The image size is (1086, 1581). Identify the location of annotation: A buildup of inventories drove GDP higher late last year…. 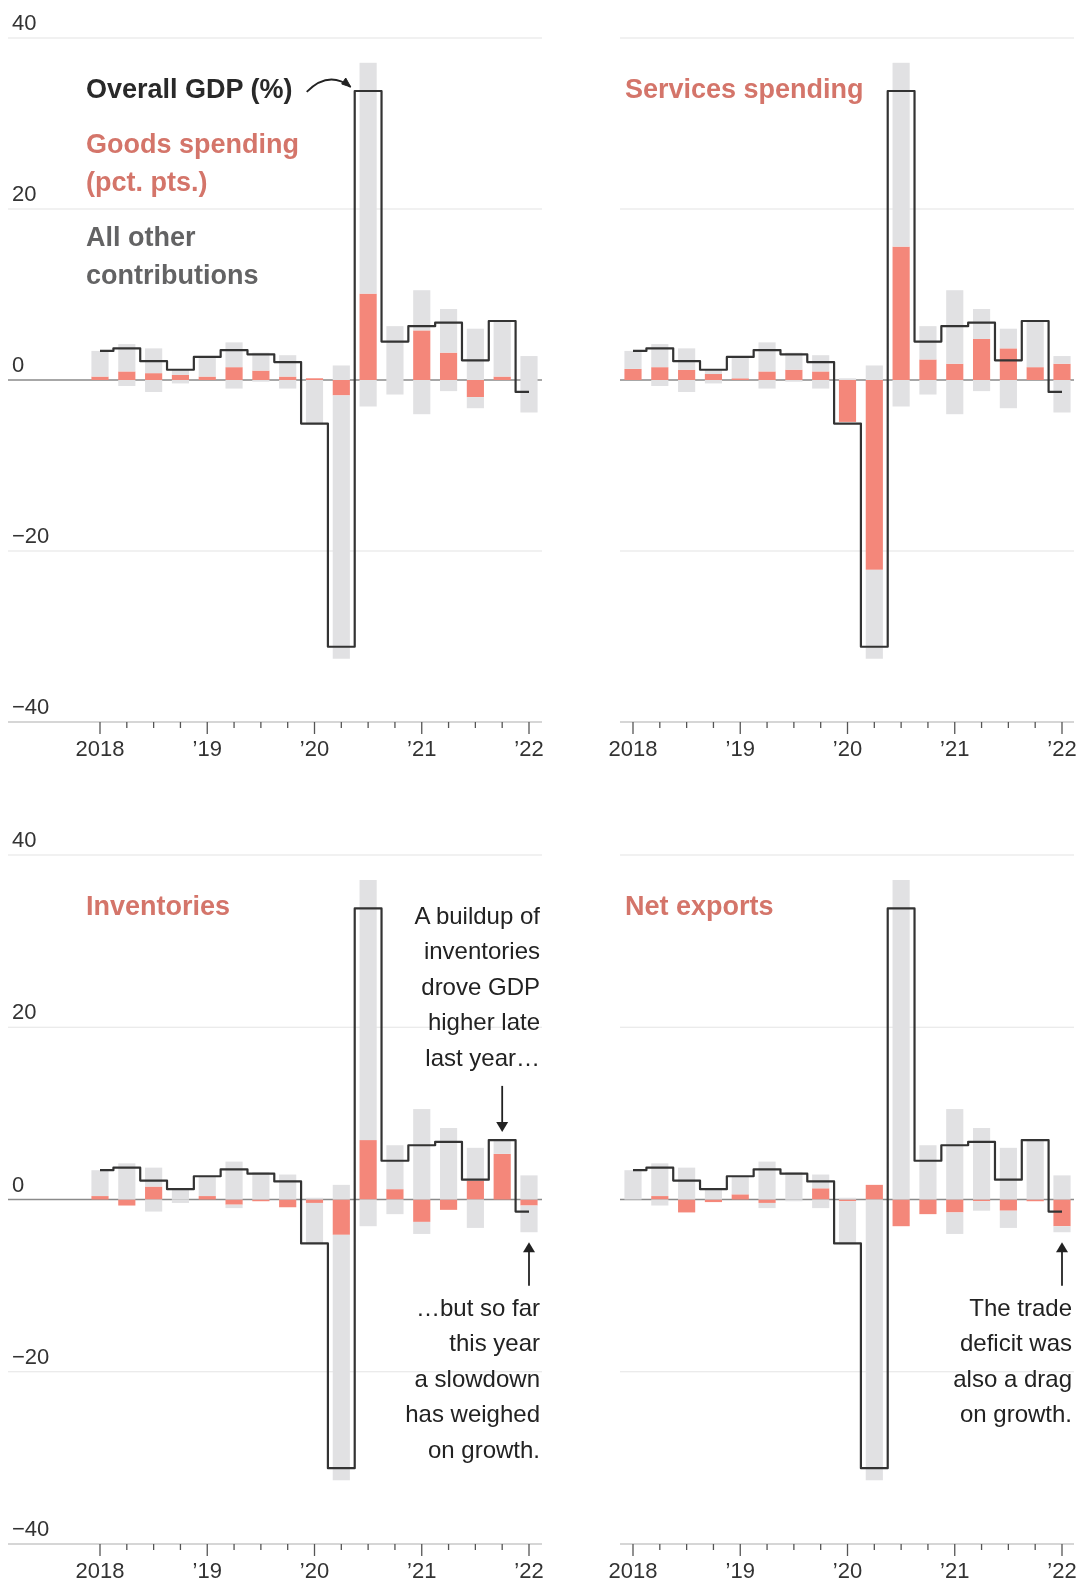
(477, 986).